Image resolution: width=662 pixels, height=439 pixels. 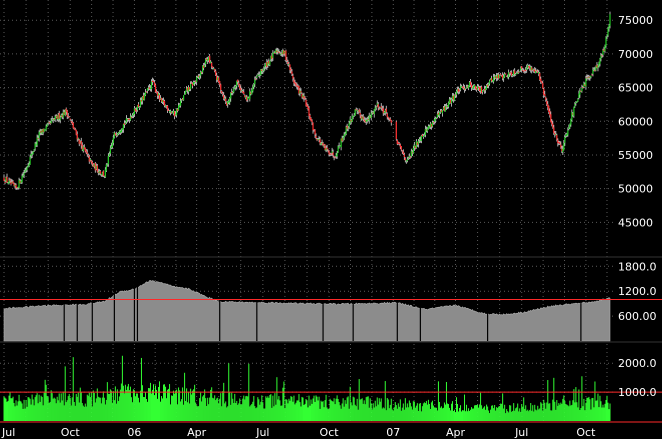 What do you see at coordinates (134, 432) in the screenshot?
I see `x-tick-label: 06` at bounding box center [134, 432].